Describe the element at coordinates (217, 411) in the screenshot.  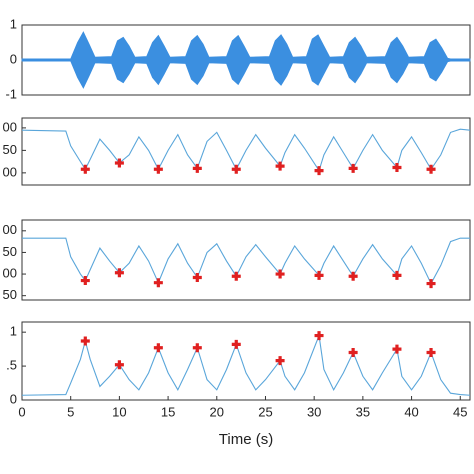
I see `x-tick-label: 20` at that location.